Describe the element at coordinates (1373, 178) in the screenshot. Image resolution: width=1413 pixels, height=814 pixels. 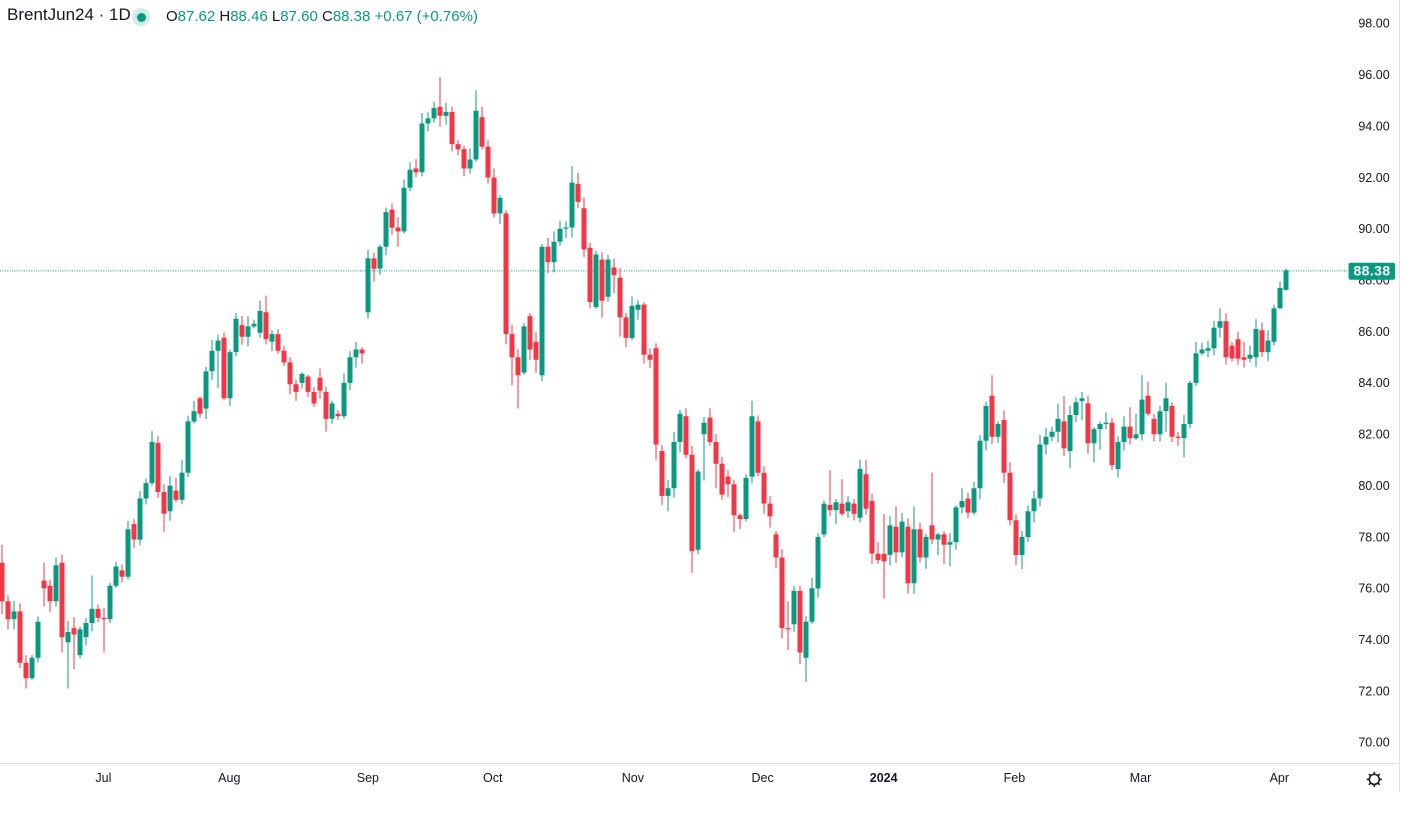
I see `svg-text: 92.00` at that location.